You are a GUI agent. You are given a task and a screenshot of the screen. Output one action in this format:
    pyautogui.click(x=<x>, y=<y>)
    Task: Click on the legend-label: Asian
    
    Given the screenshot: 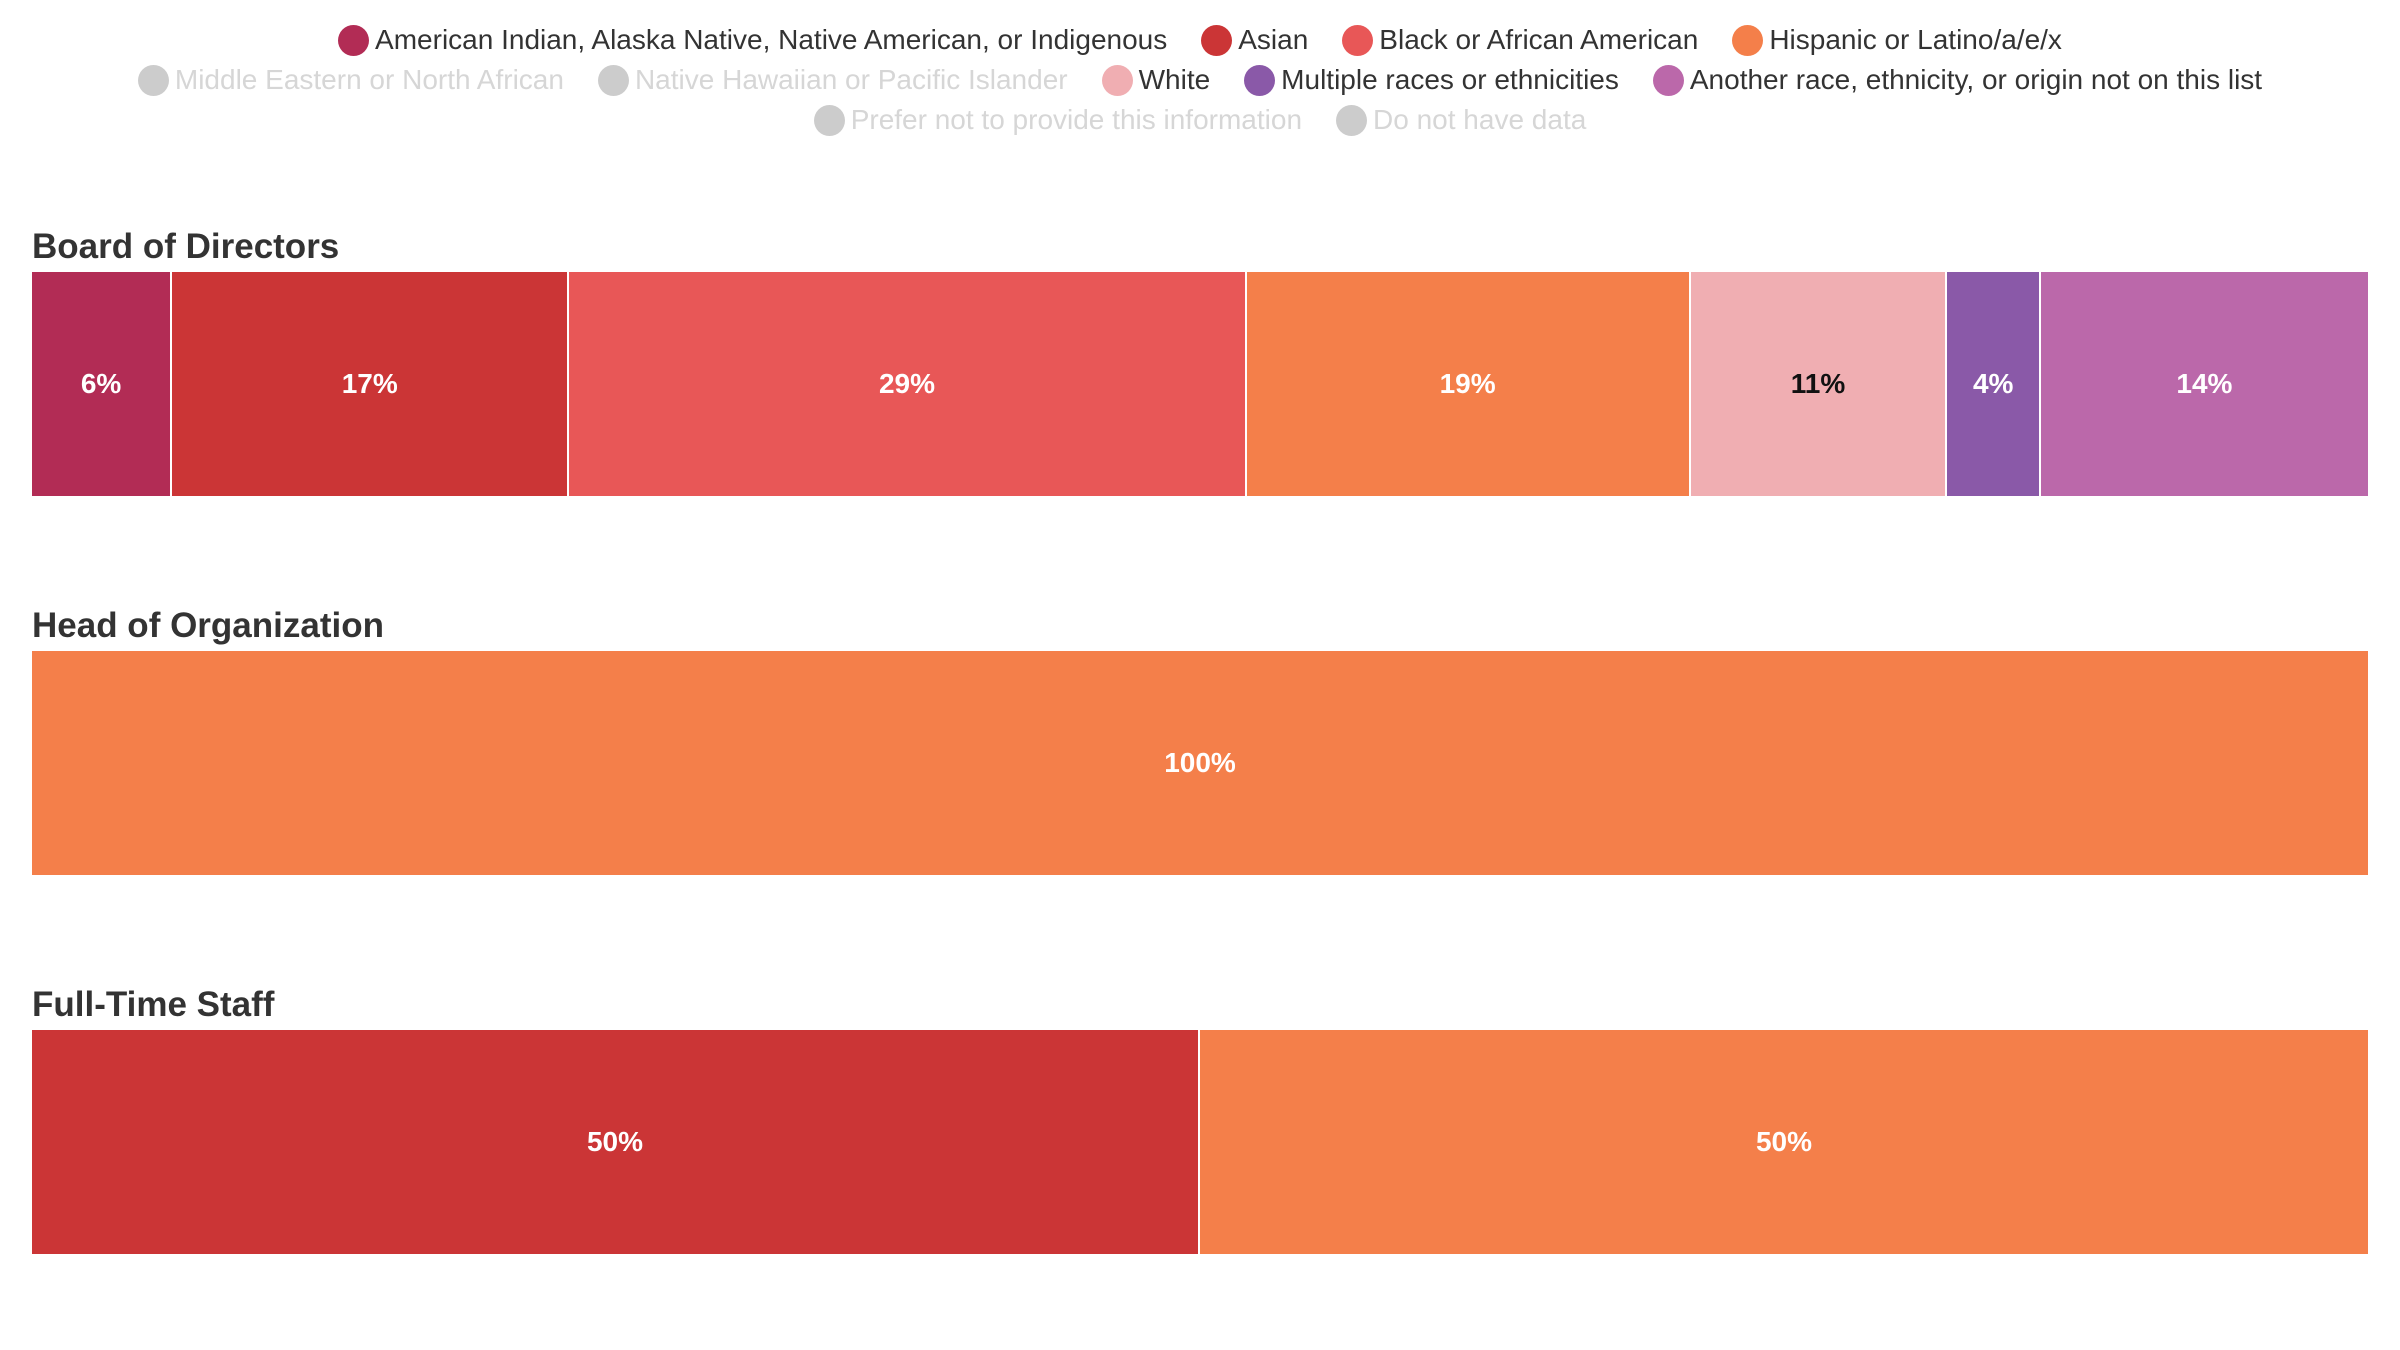 What is the action you would take?
    pyautogui.click(x=1273, y=39)
    